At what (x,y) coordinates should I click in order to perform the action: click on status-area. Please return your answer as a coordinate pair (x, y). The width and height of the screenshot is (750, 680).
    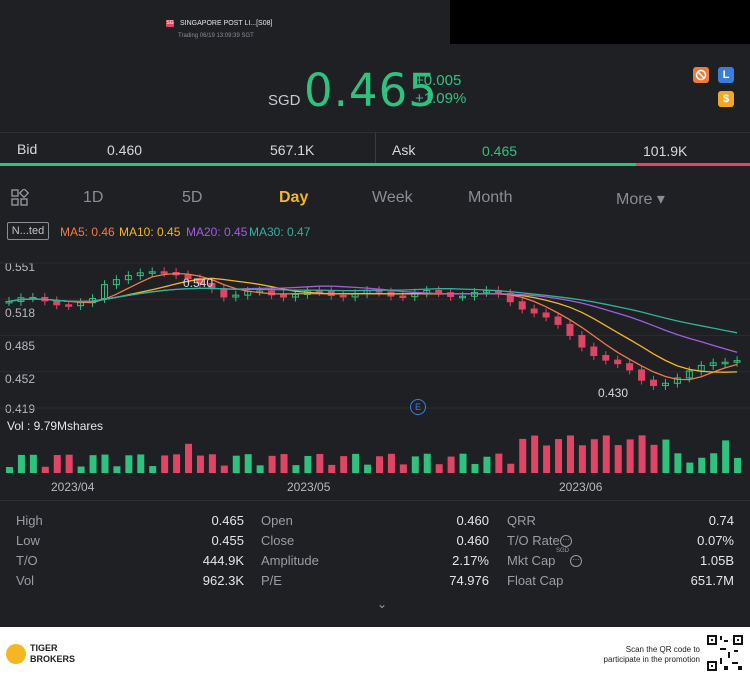
    Looking at the image, I should click on (600, 22).